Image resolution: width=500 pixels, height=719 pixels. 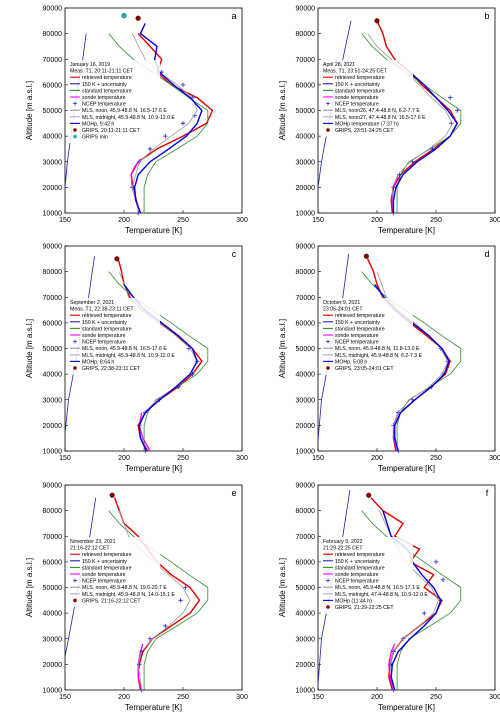 What do you see at coordinates (65, 697) in the screenshot?
I see `x-tick-label: 150` at bounding box center [65, 697].